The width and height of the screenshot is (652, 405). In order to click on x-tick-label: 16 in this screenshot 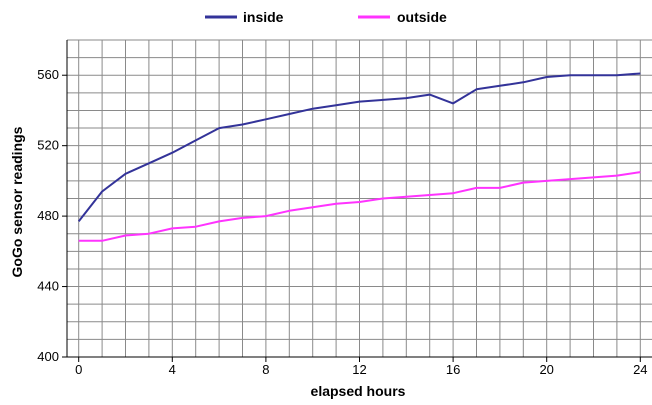, I will do `click(453, 369)`.